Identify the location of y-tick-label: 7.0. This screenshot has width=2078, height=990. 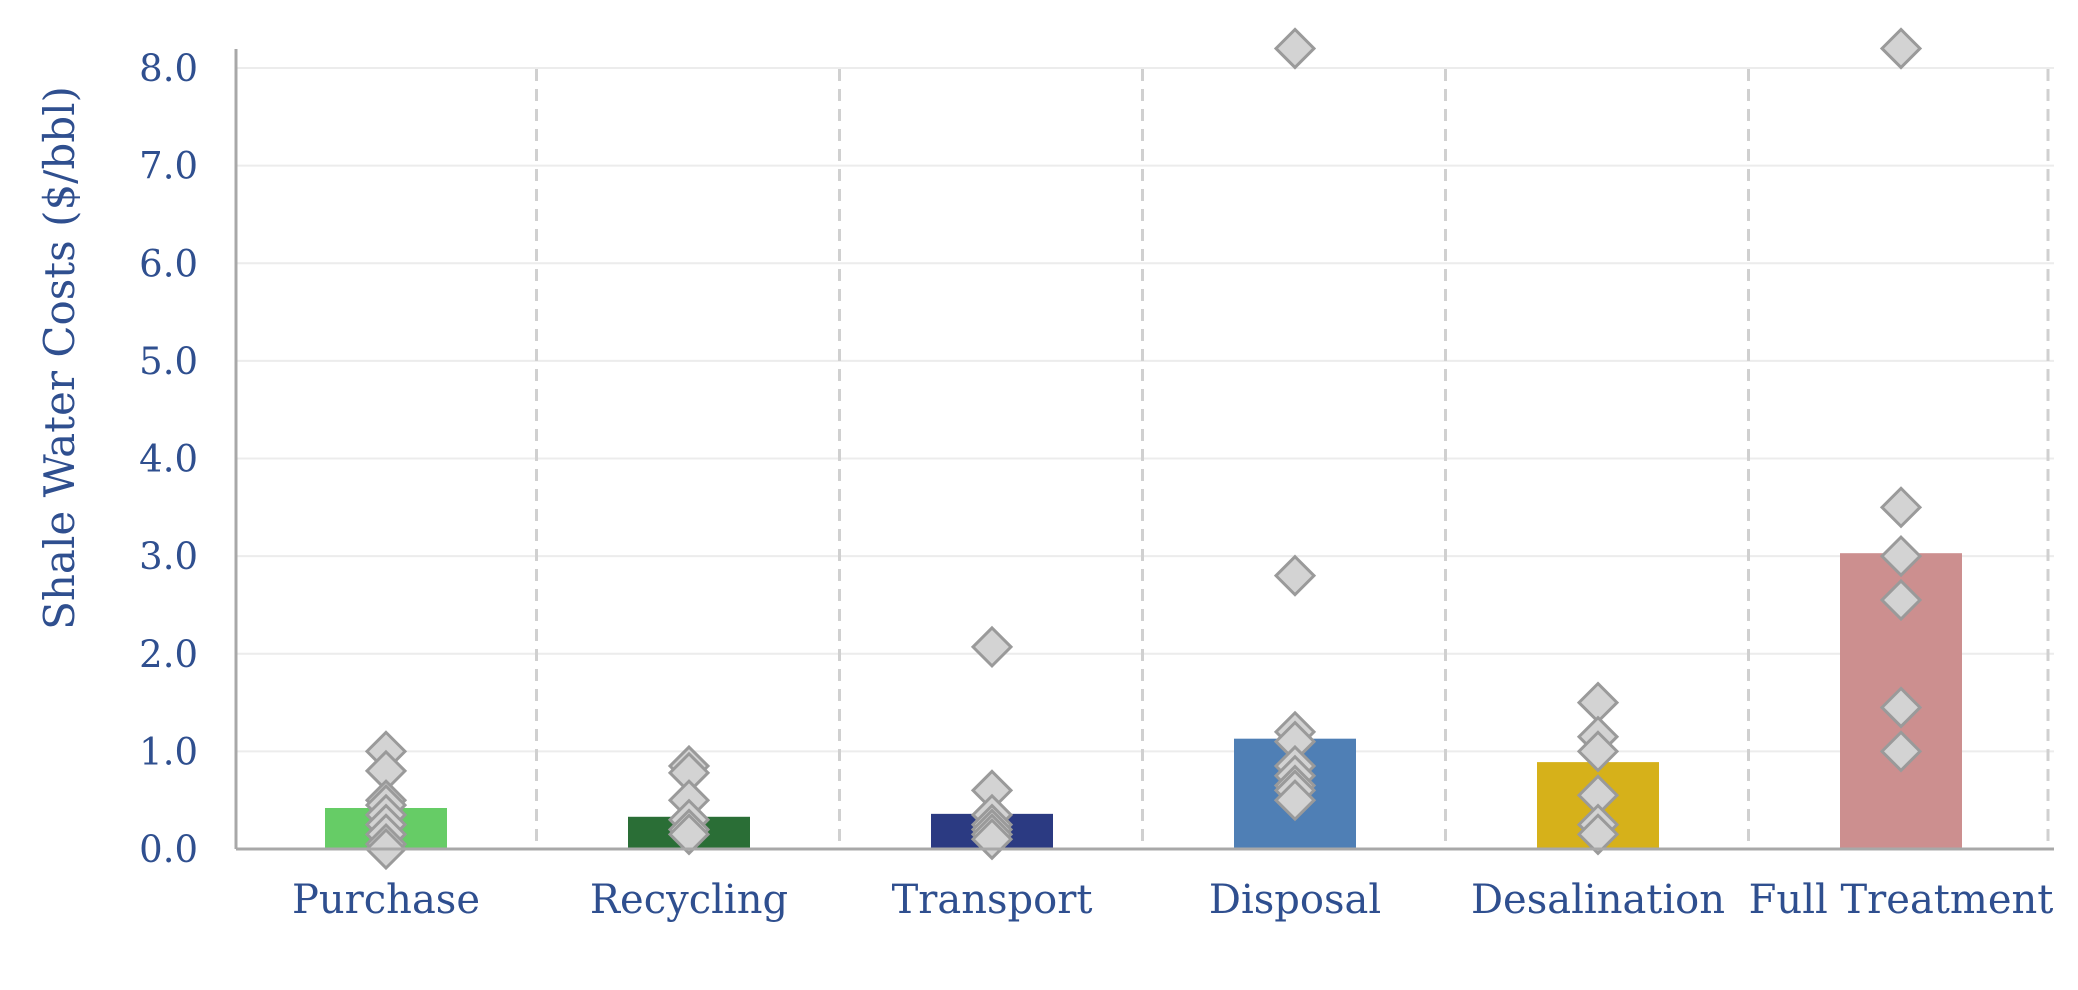
(168, 166).